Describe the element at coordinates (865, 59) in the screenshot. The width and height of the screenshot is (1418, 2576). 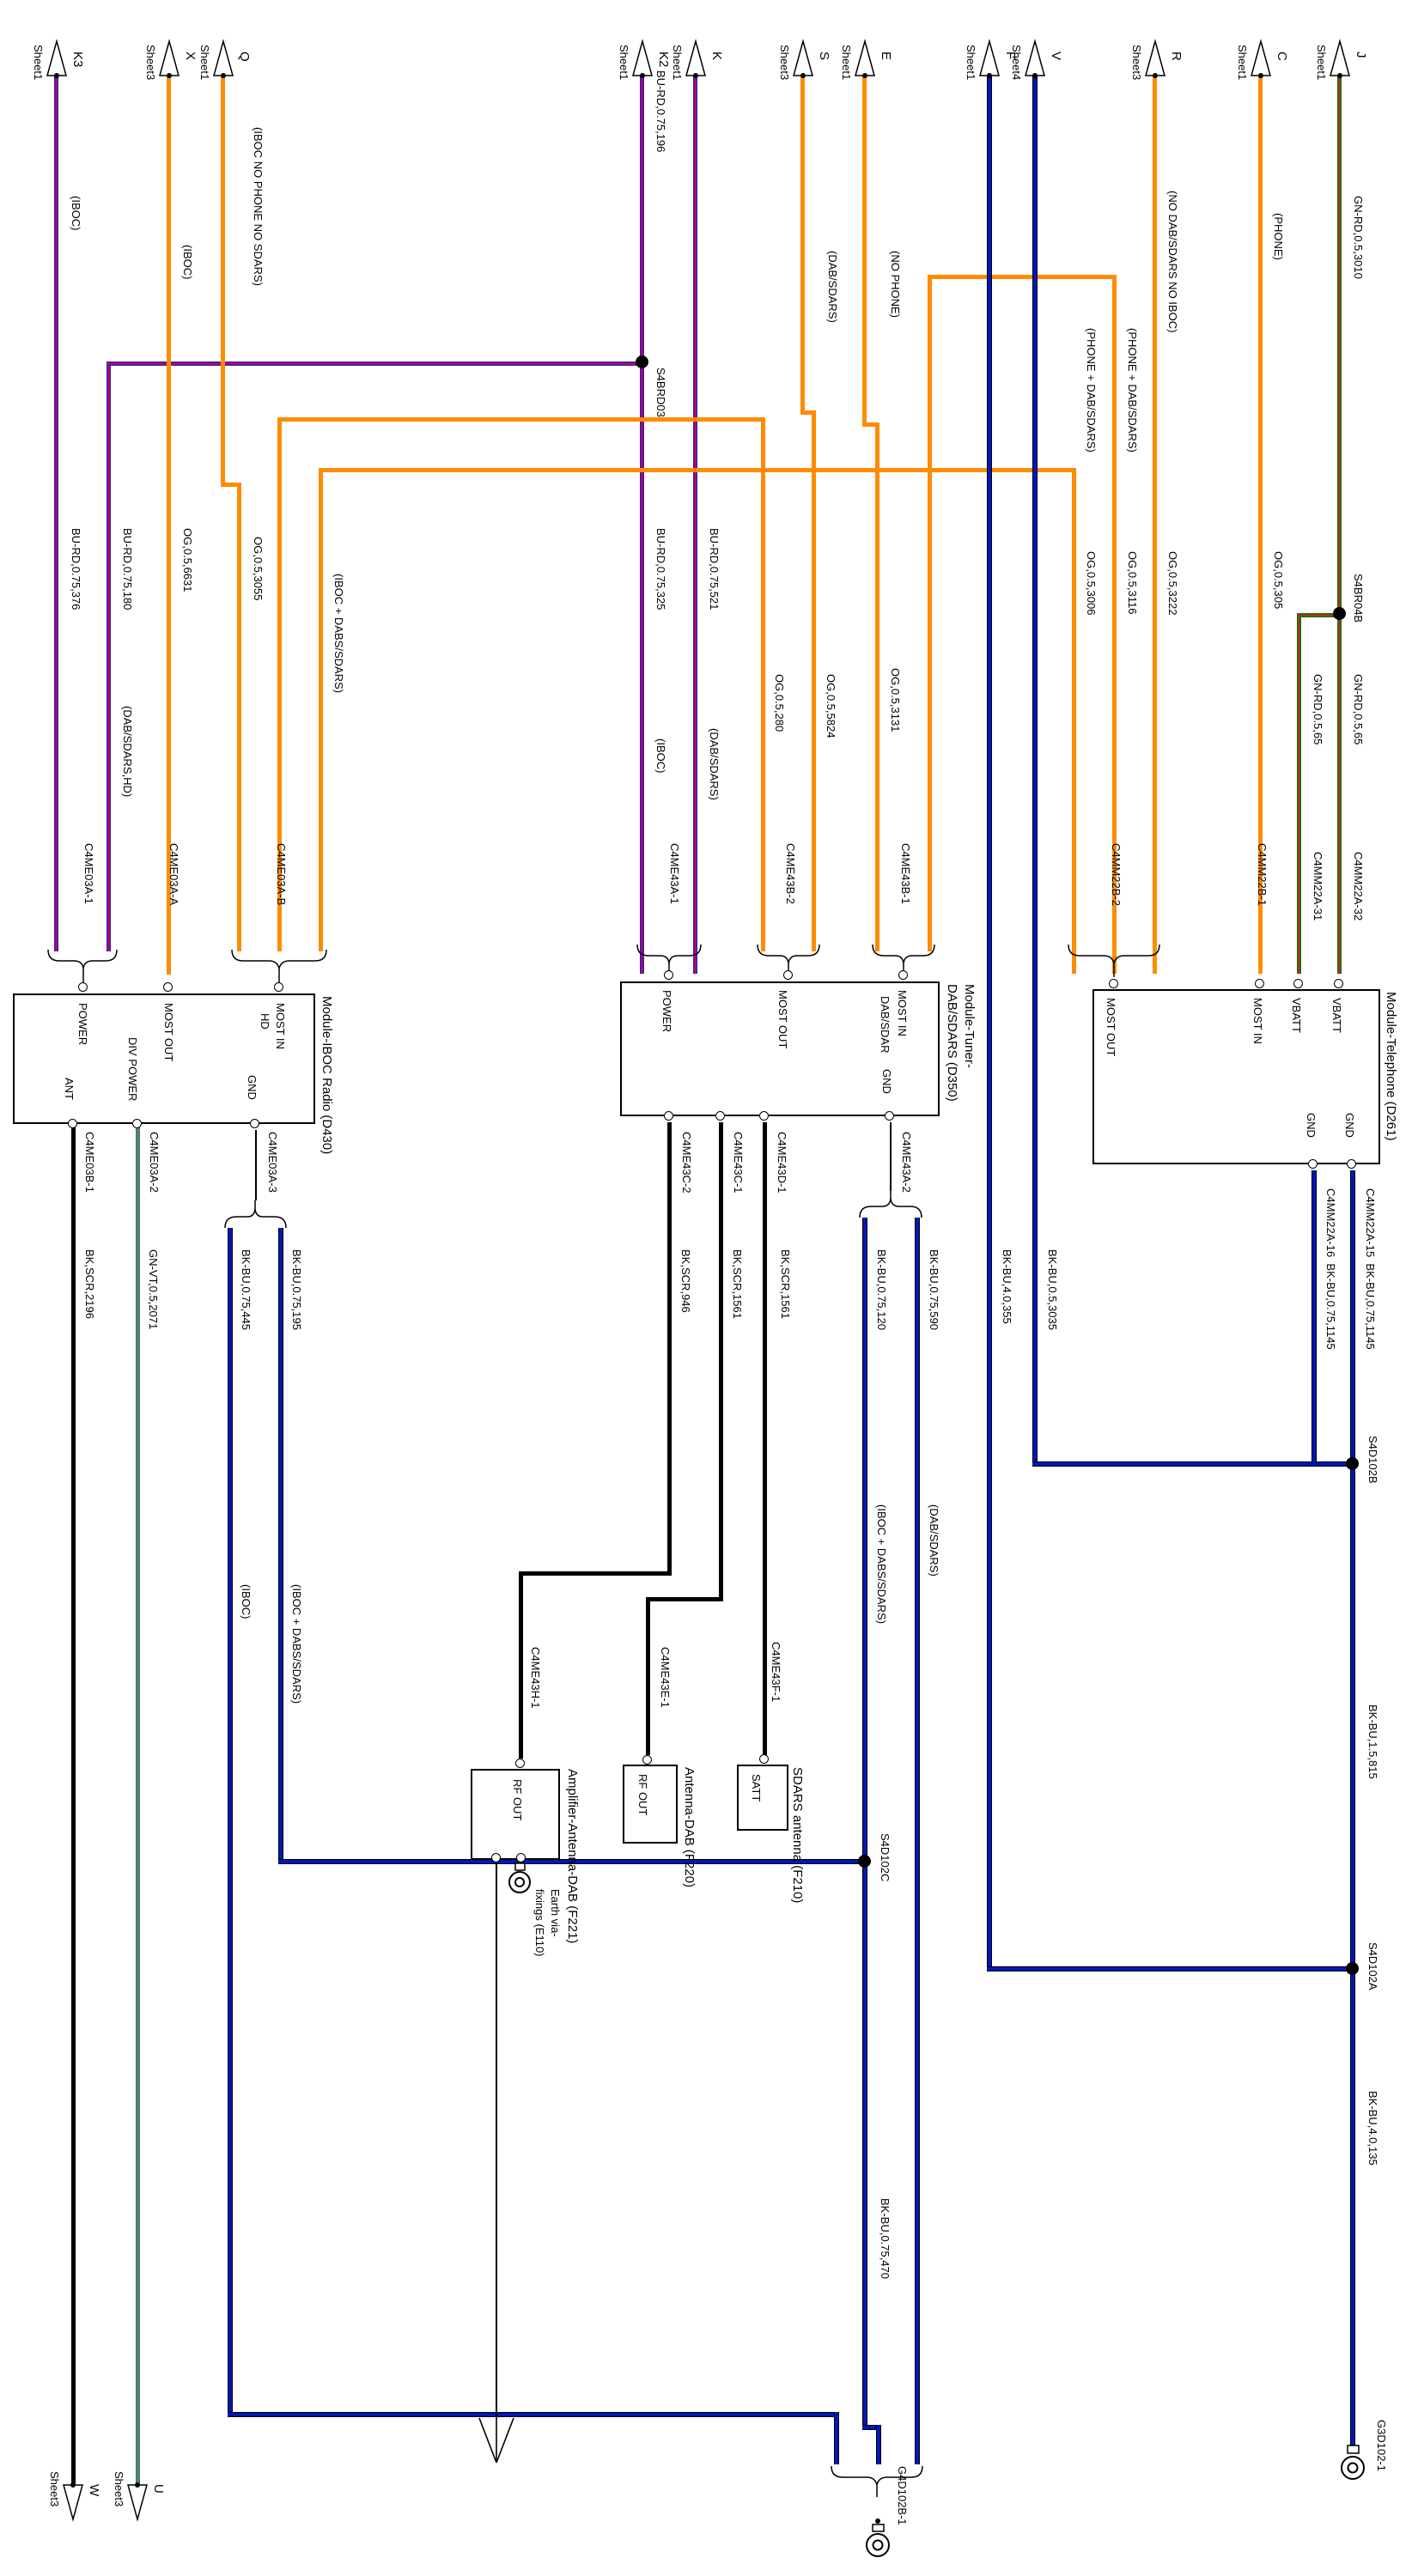
I see `offsheet-arrow-e` at that location.